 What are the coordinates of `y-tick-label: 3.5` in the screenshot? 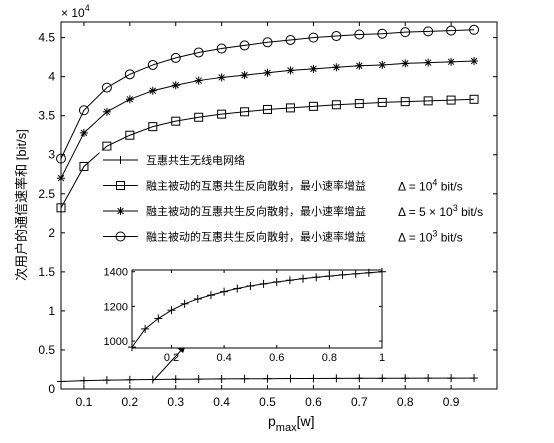 It's located at (46, 116).